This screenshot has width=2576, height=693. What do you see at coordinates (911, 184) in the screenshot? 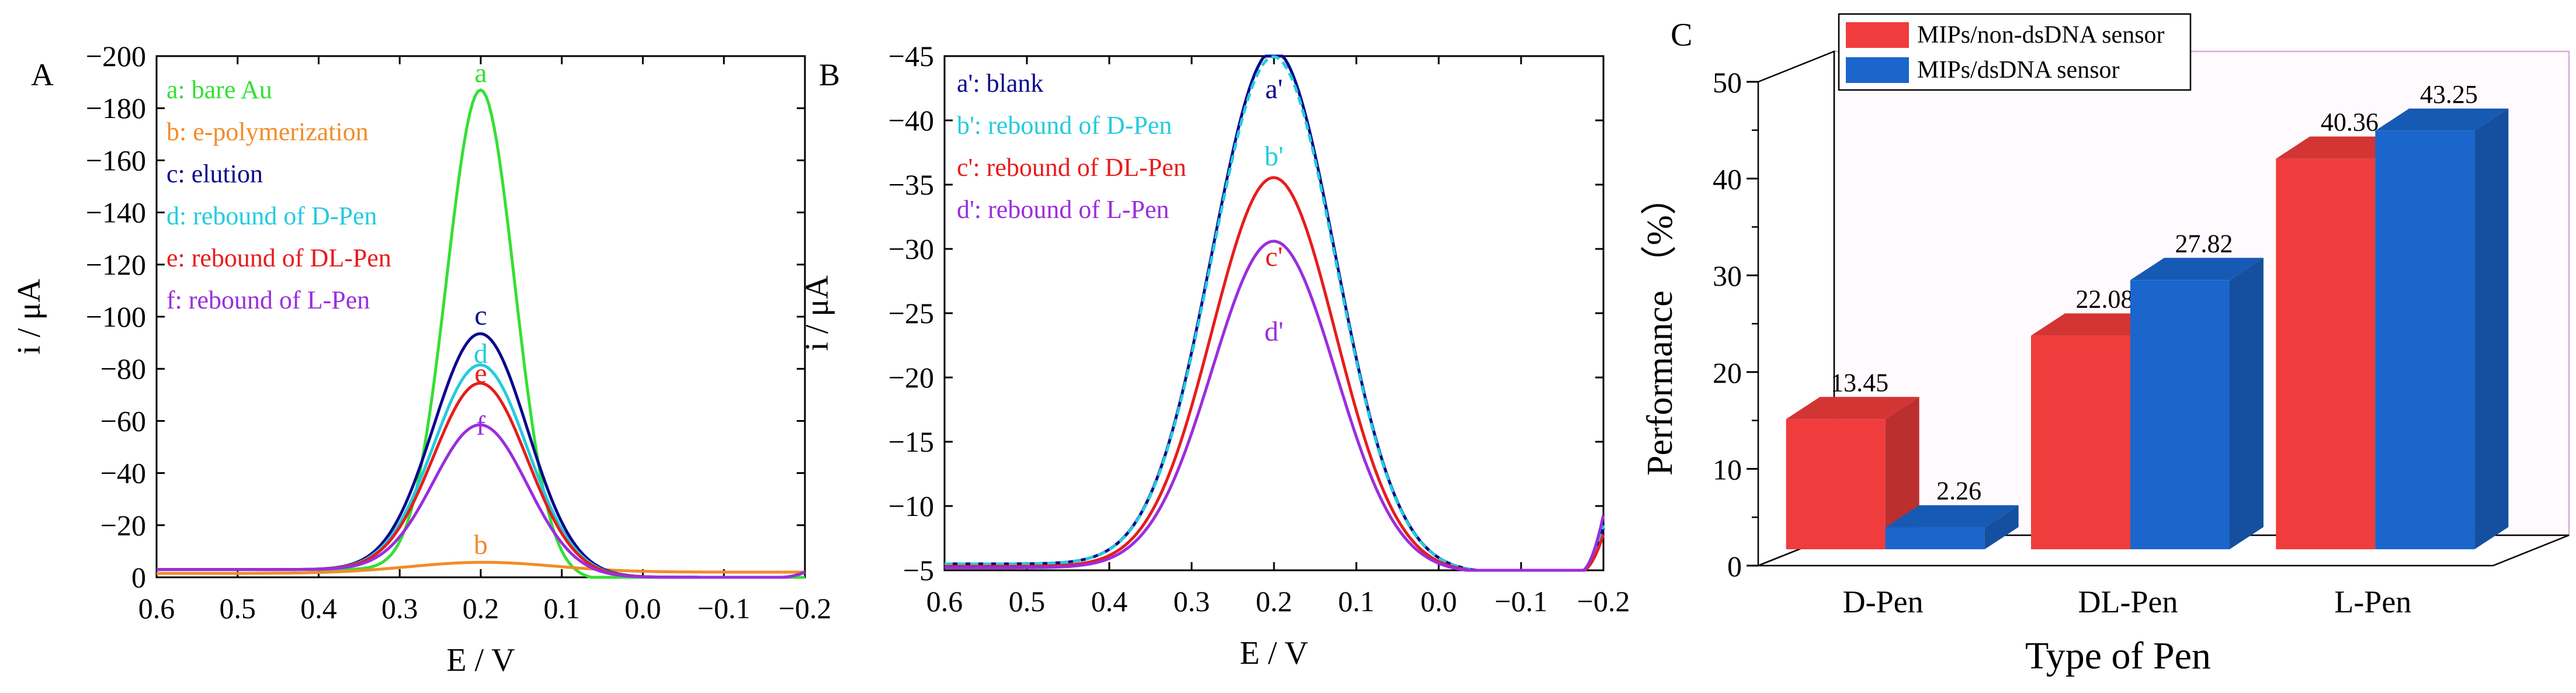
I see `y-tick-label: −35` at bounding box center [911, 184].